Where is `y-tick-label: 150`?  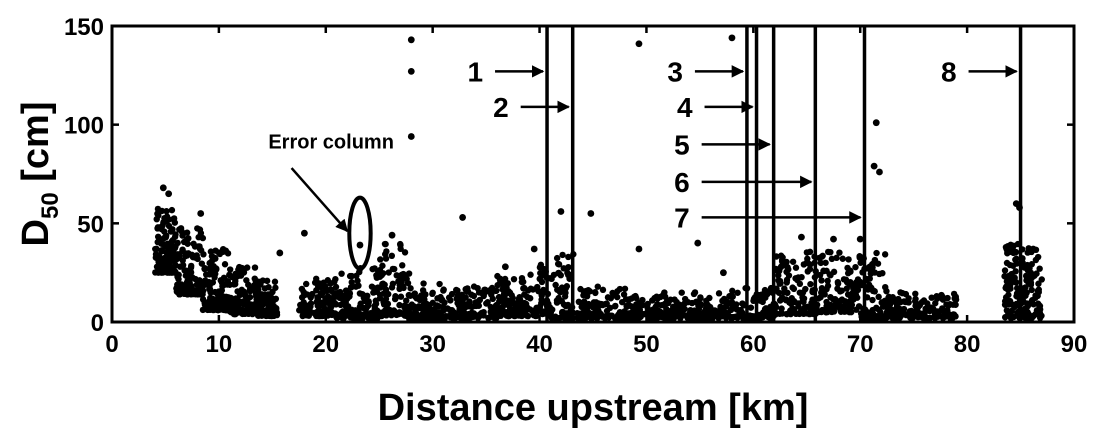 y-tick-label: 150 is located at coordinates (84, 27).